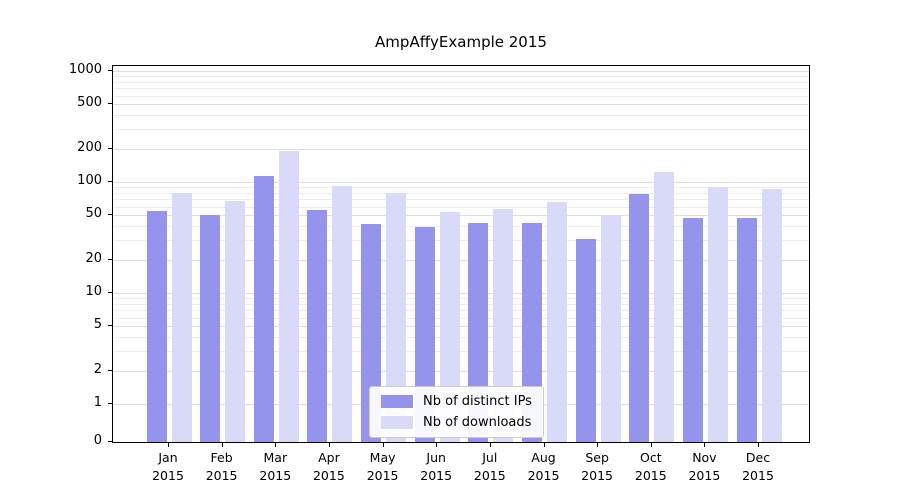 This screenshot has height=500, width=900. What do you see at coordinates (263, 309) in the screenshot?
I see `bar-distinct-ips-mar` at bounding box center [263, 309].